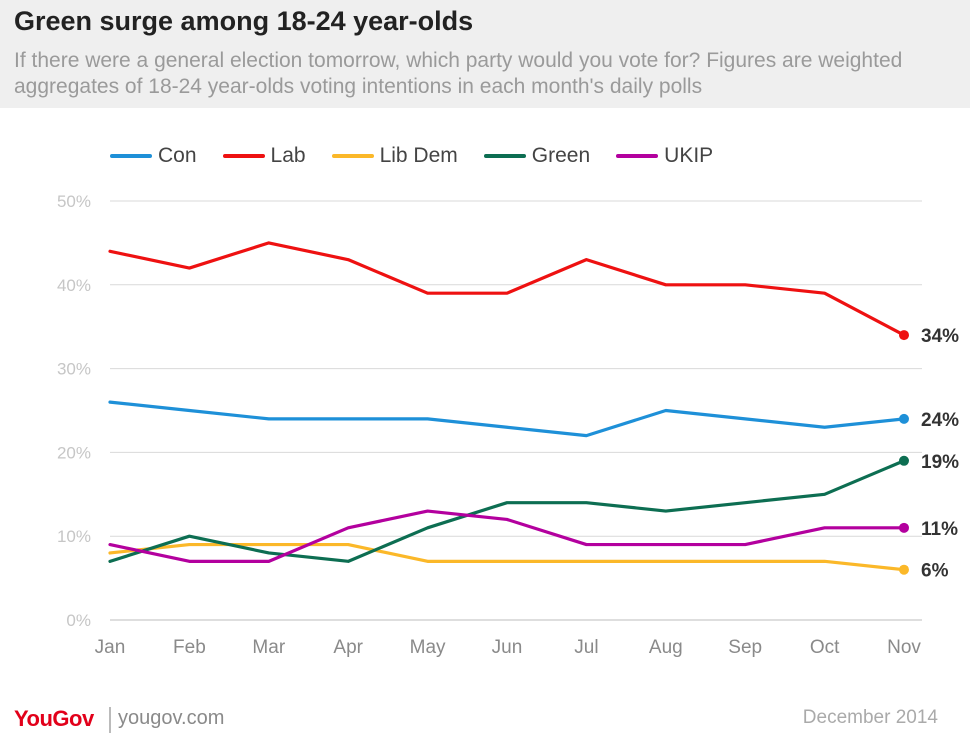 This screenshot has width=970, height=752. What do you see at coordinates (935, 571) in the screenshot?
I see `end-label-lib-dem: 6%` at bounding box center [935, 571].